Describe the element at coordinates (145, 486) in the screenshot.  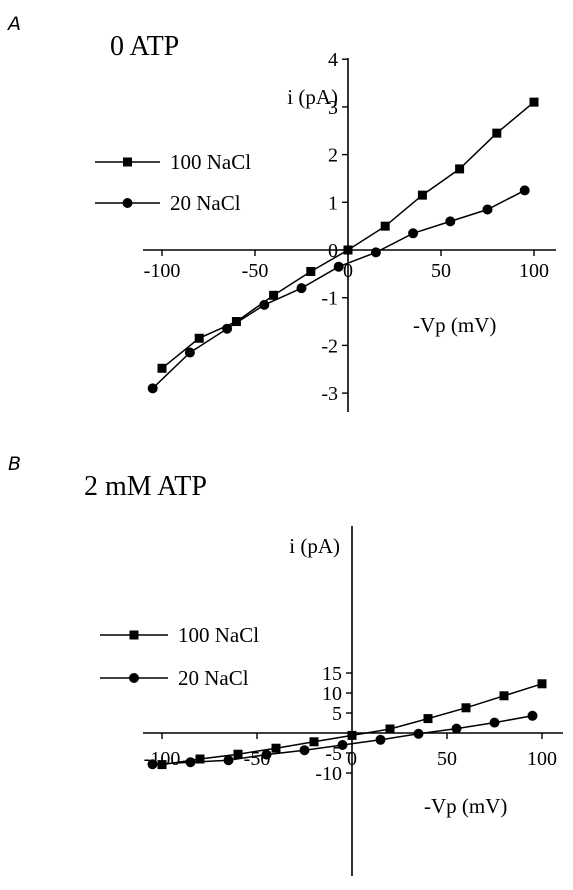
I see `panel-b-title: 2 mM ATP` at that location.